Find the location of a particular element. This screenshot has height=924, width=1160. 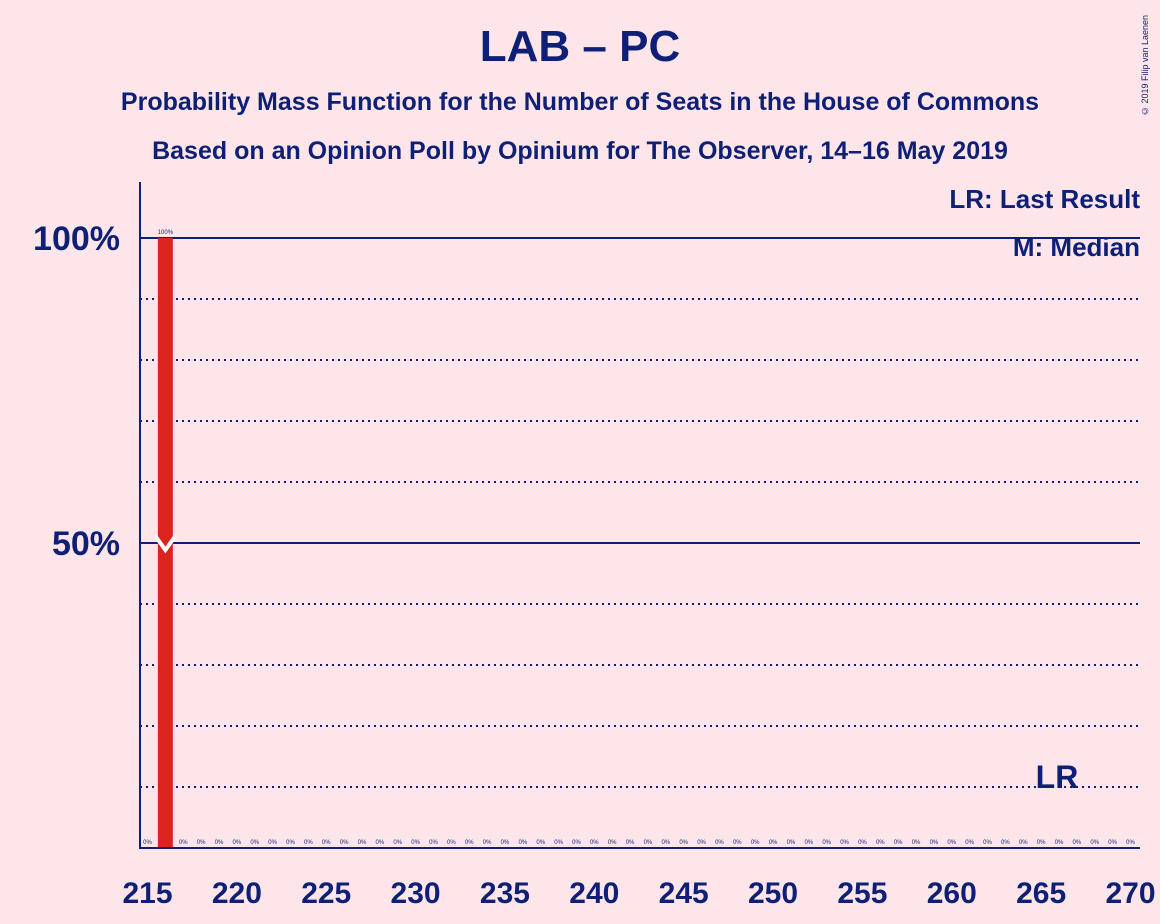

value-label-220: 0% is located at coordinates (237, 843).